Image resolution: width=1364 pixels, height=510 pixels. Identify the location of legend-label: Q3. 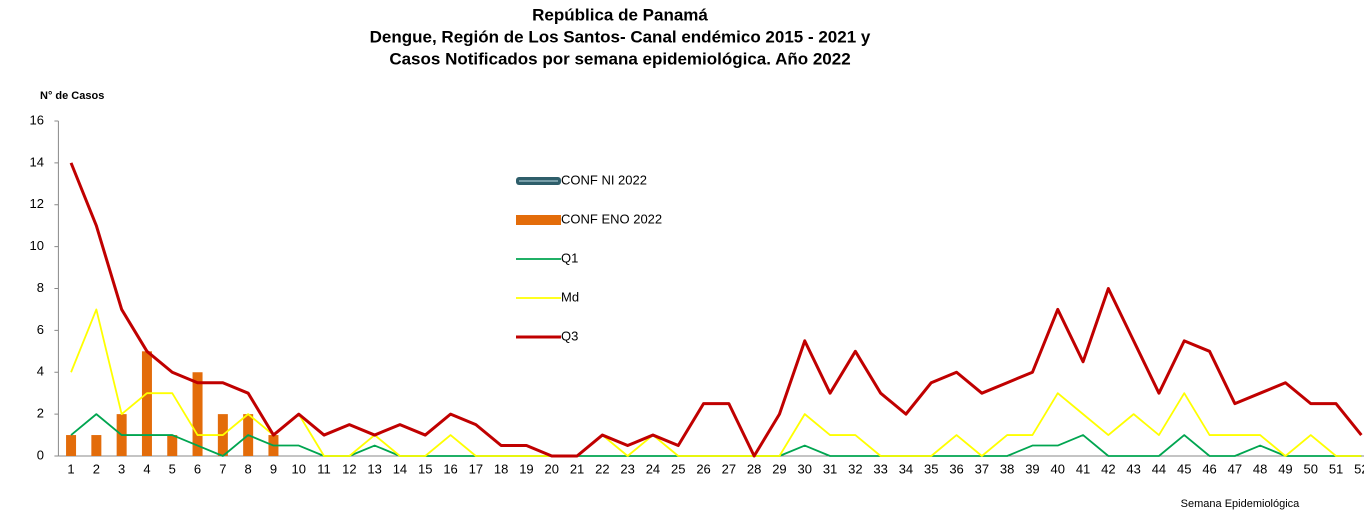
(569, 335).